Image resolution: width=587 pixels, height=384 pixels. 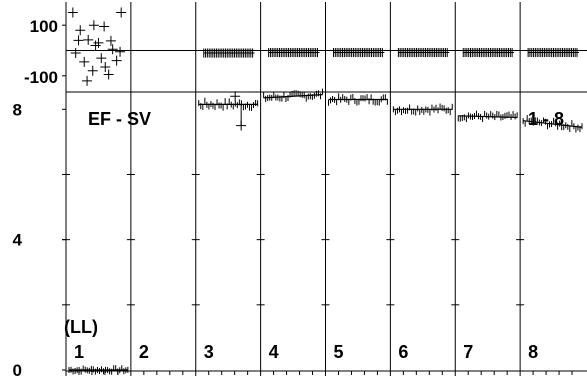 What do you see at coordinates (119, 119) in the screenshot?
I see `chart-title: EF - SV` at bounding box center [119, 119].